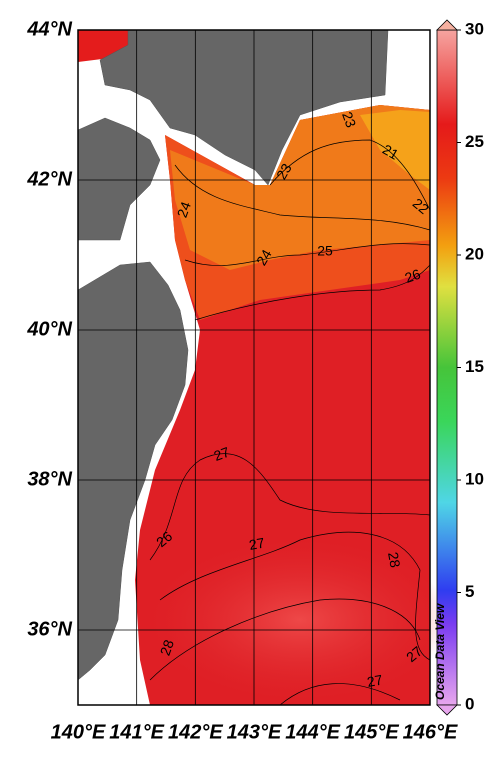 This screenshot has height=762, width=502. What do you see at coordinates (469, 591) in the screenshot?
I see `colorbar-label: 5` at bounding box center [469, 591].